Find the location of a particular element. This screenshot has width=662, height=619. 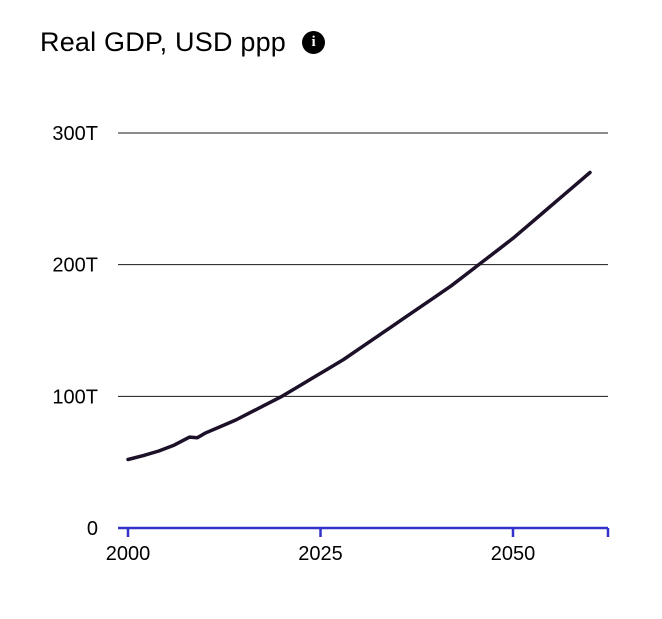

info-icon: i is located at coordinates (314, 42).